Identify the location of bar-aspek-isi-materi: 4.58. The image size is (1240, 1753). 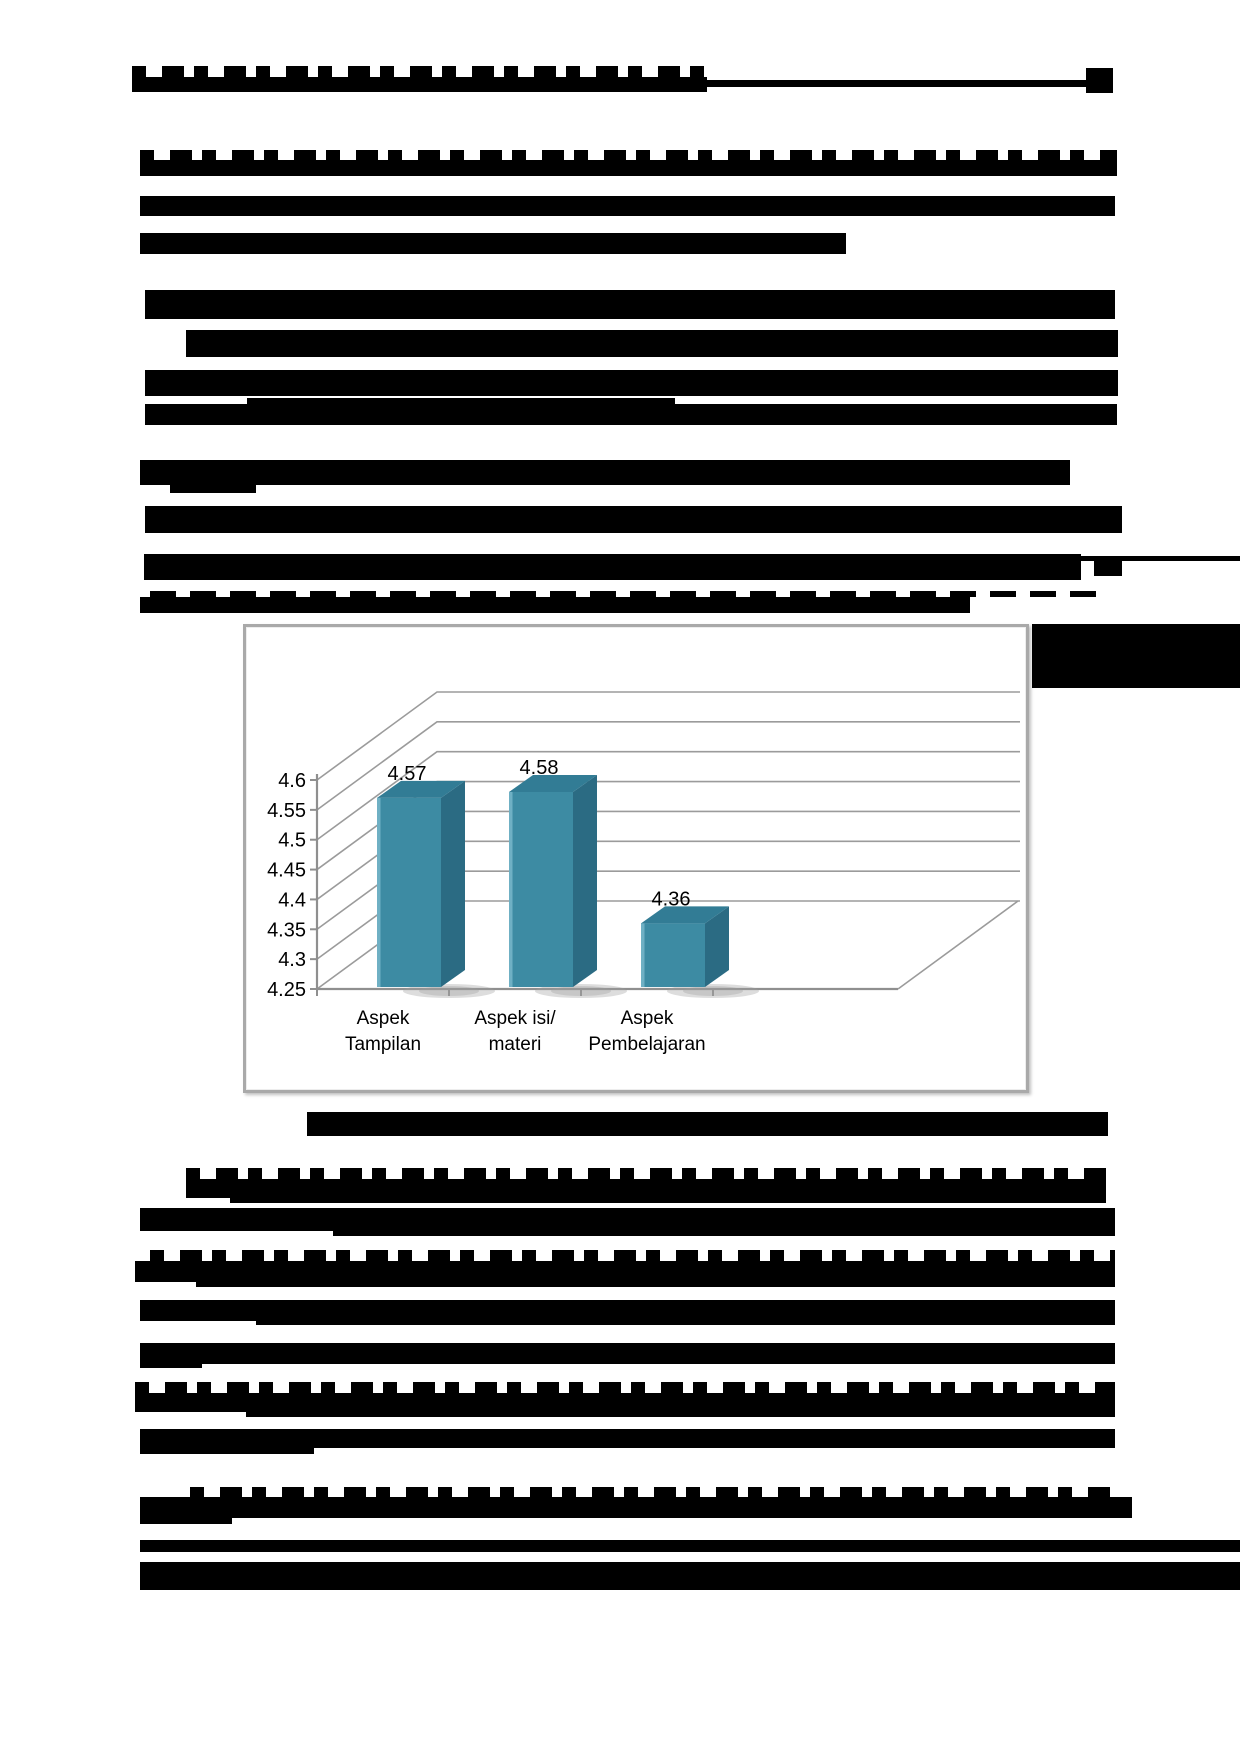
(568, 877).